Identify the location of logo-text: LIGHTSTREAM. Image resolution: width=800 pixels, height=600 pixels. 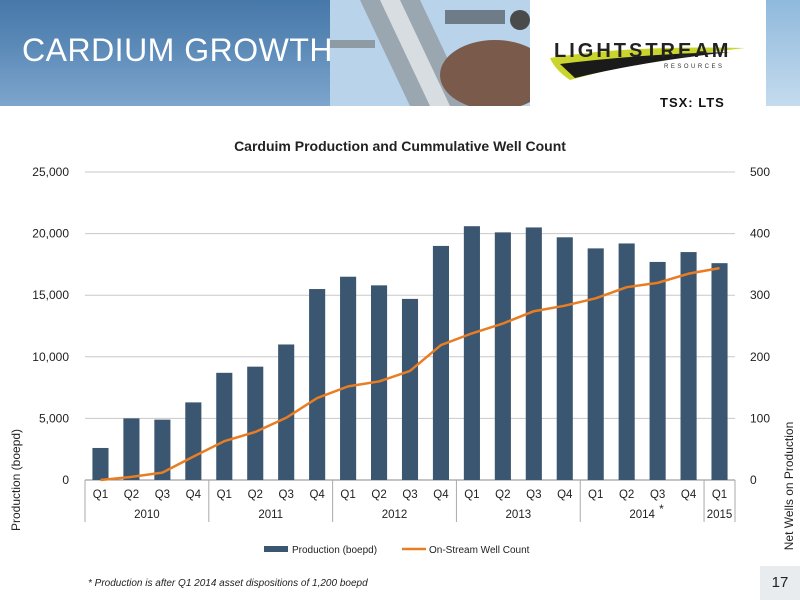
(643, 51).